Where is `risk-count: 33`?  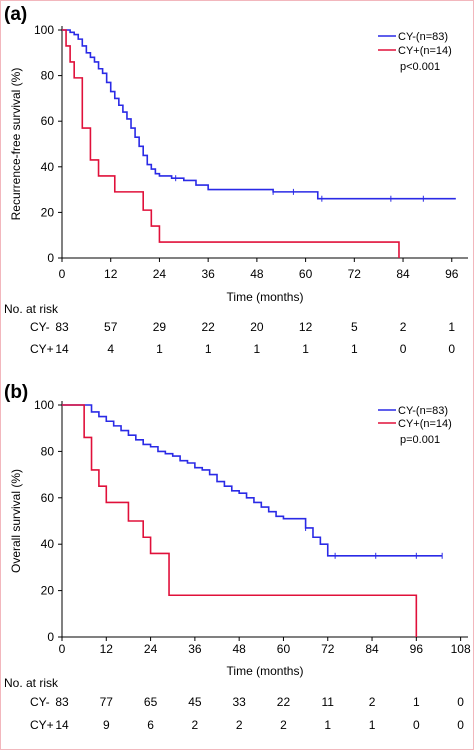
risk-count: 33 is located at coordinates (239, 702).